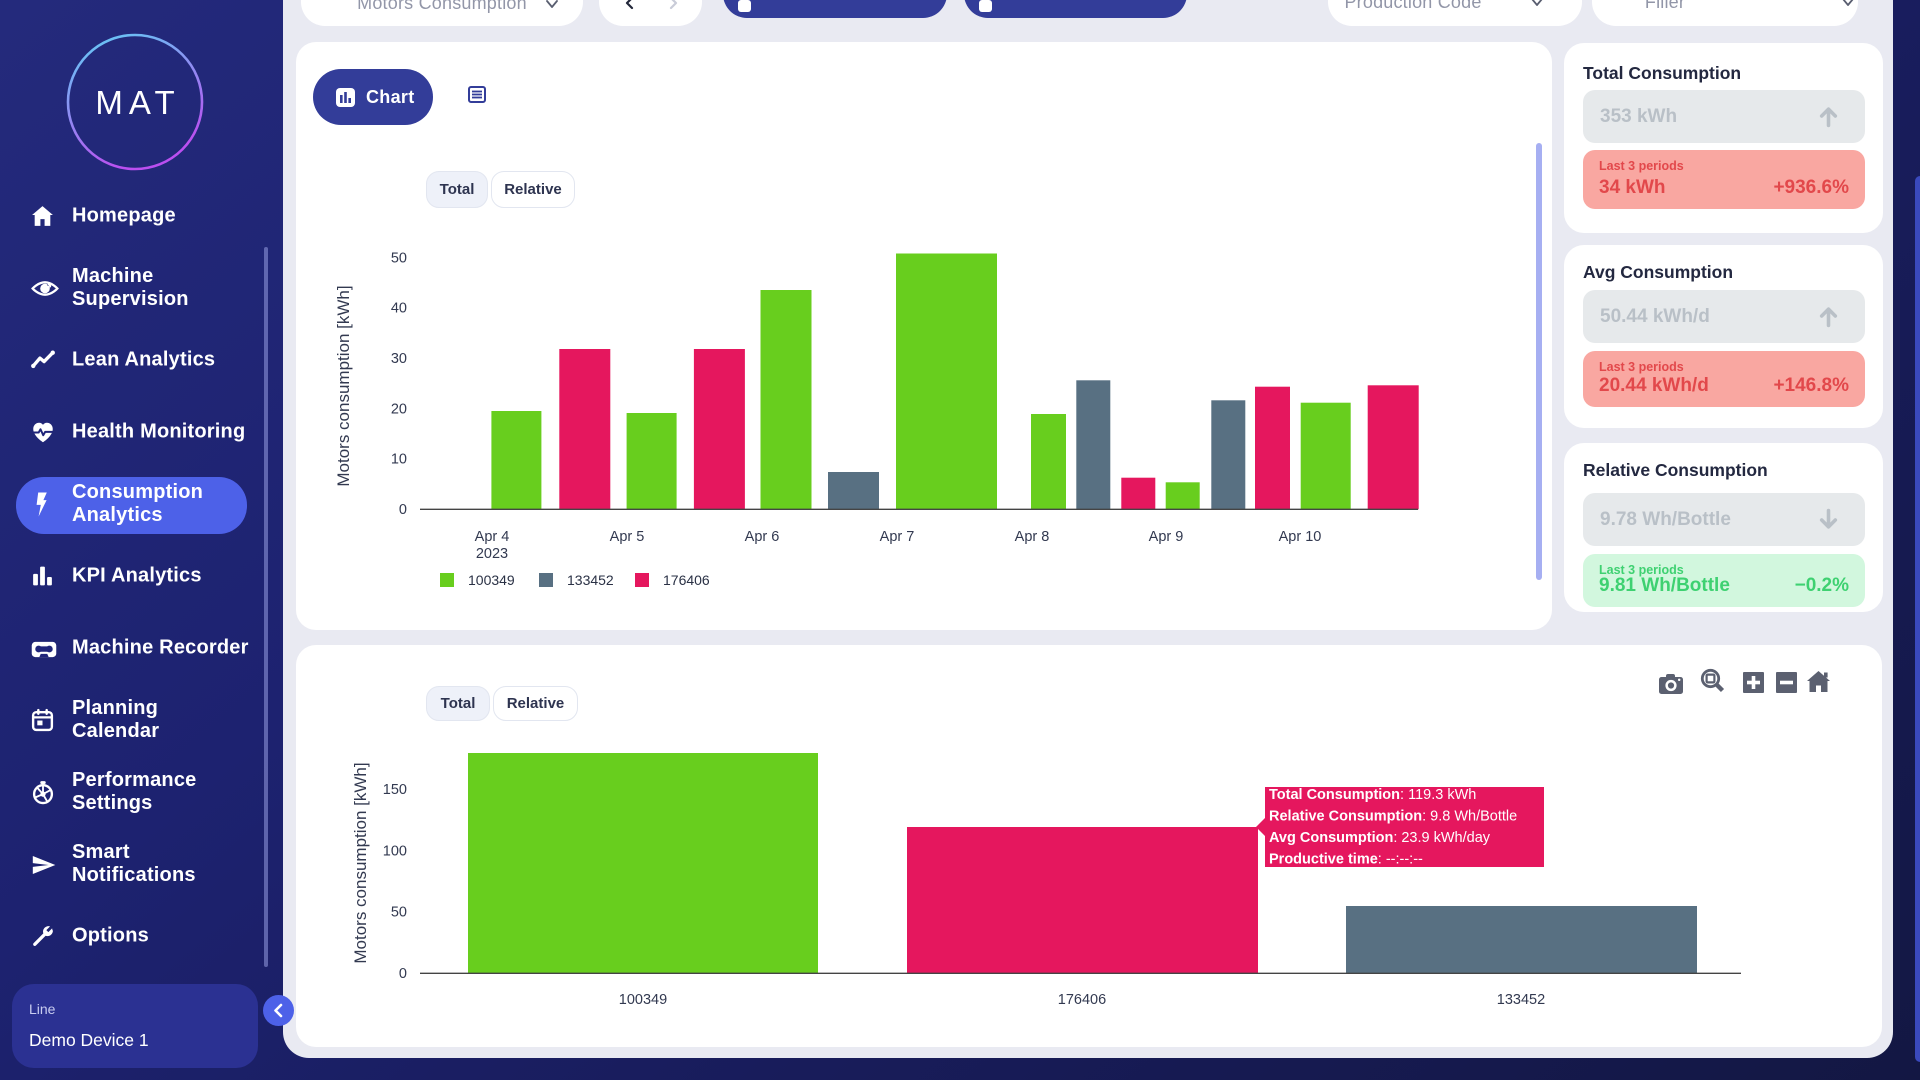 The height and width of the screenshot is (1080, 1920). I want to click on svg-text: 10, so click(399, 460).